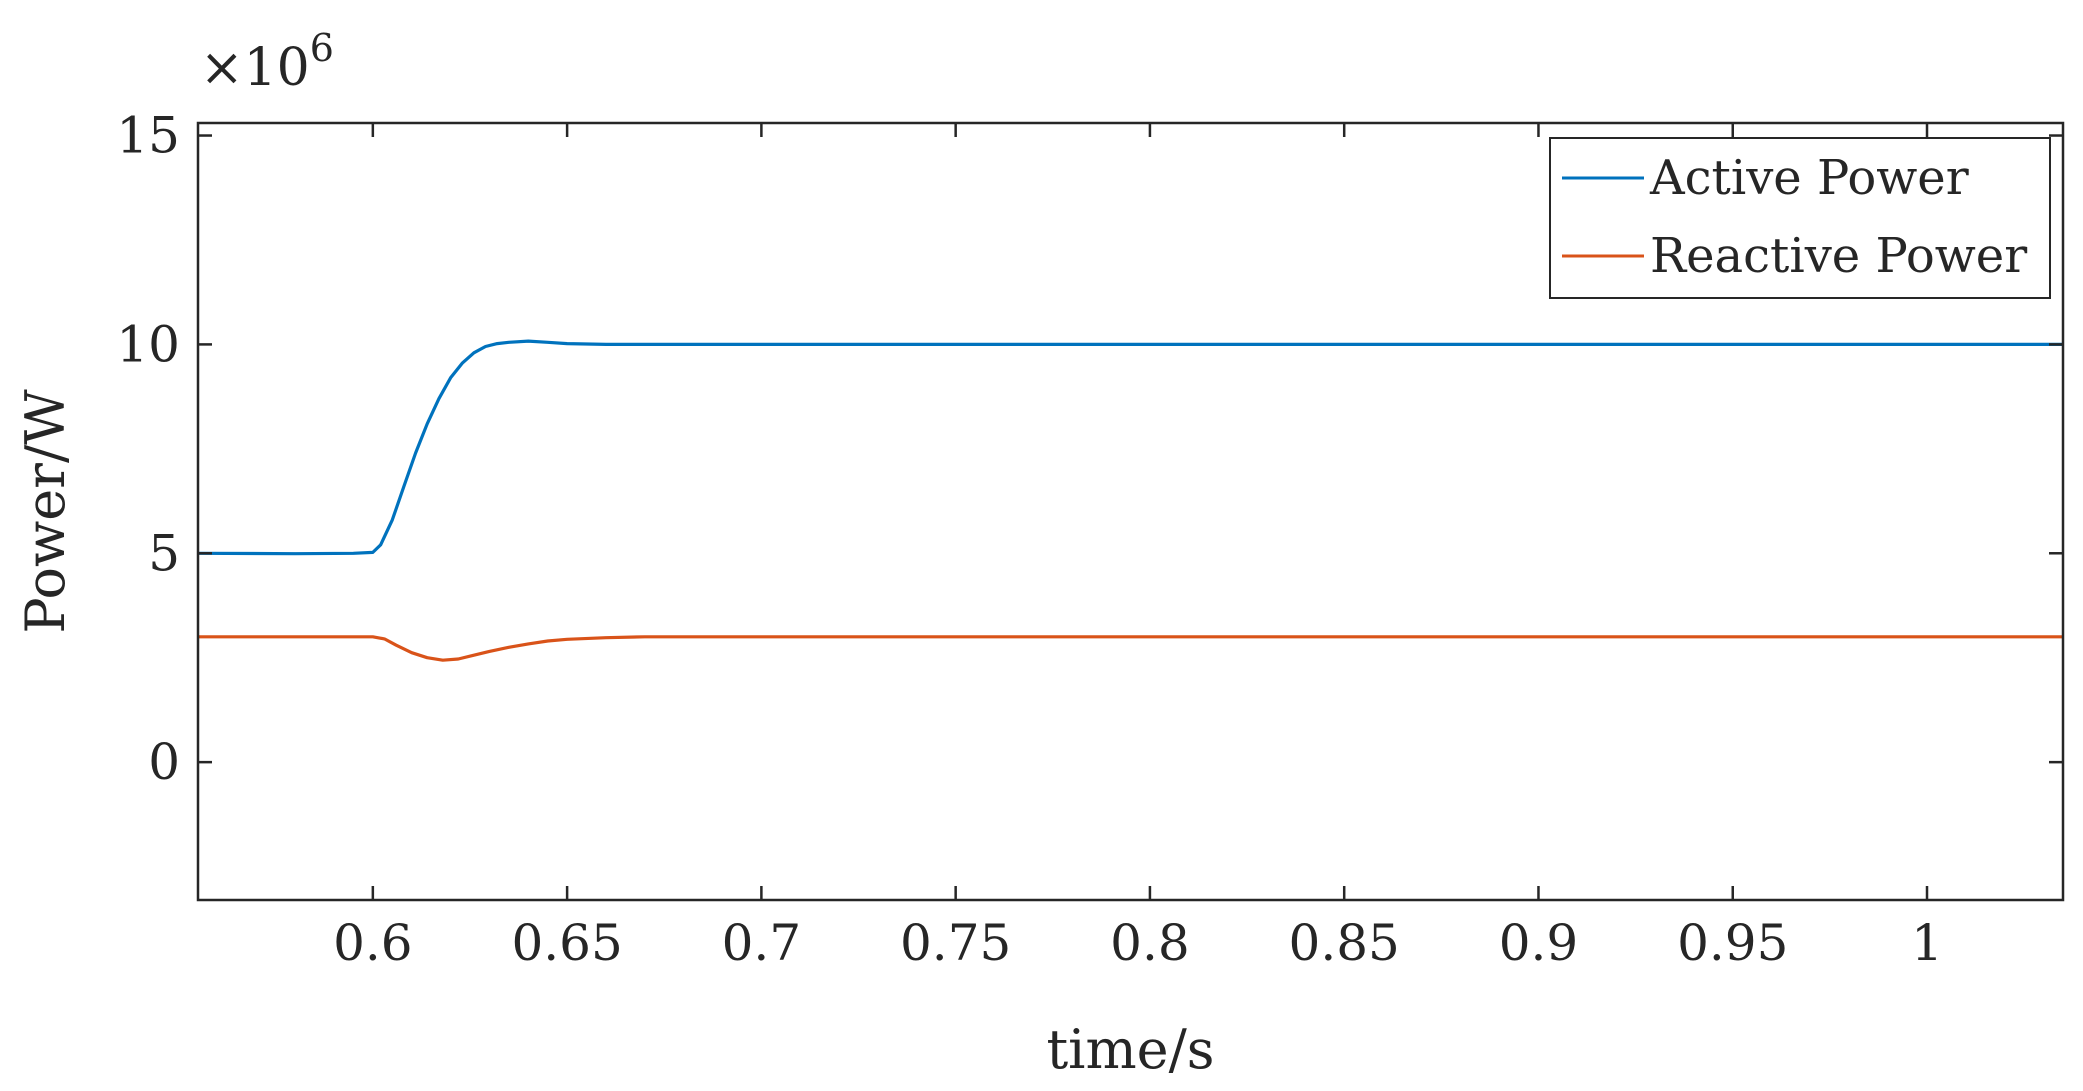 This screenshot has width=2083, height=1091. I want to click on x-tick-label: 0.9, so click(1539, 943).